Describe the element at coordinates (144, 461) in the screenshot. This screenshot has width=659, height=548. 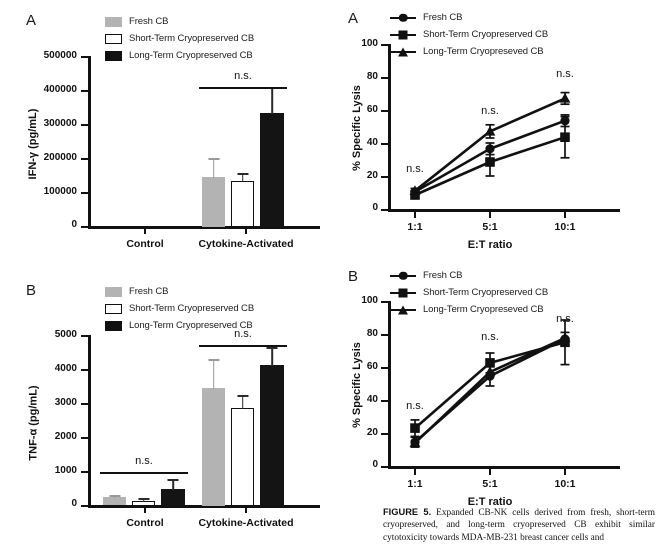
I see `significance-label-control: n.s.` at that location.